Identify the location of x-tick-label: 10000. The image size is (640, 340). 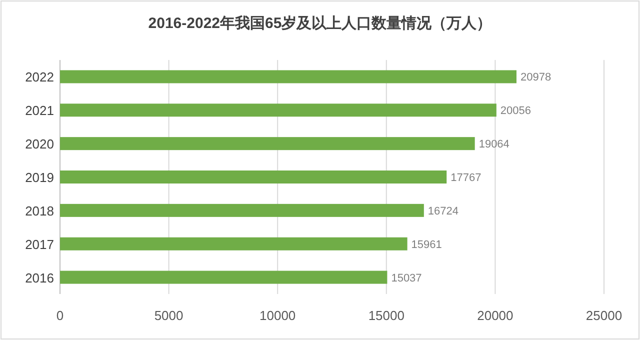
(278, 315).